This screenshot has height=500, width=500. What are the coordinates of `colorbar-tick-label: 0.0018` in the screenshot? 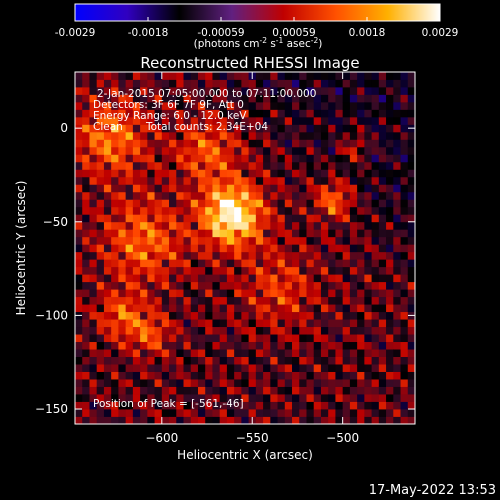 It's located at (367, 33).